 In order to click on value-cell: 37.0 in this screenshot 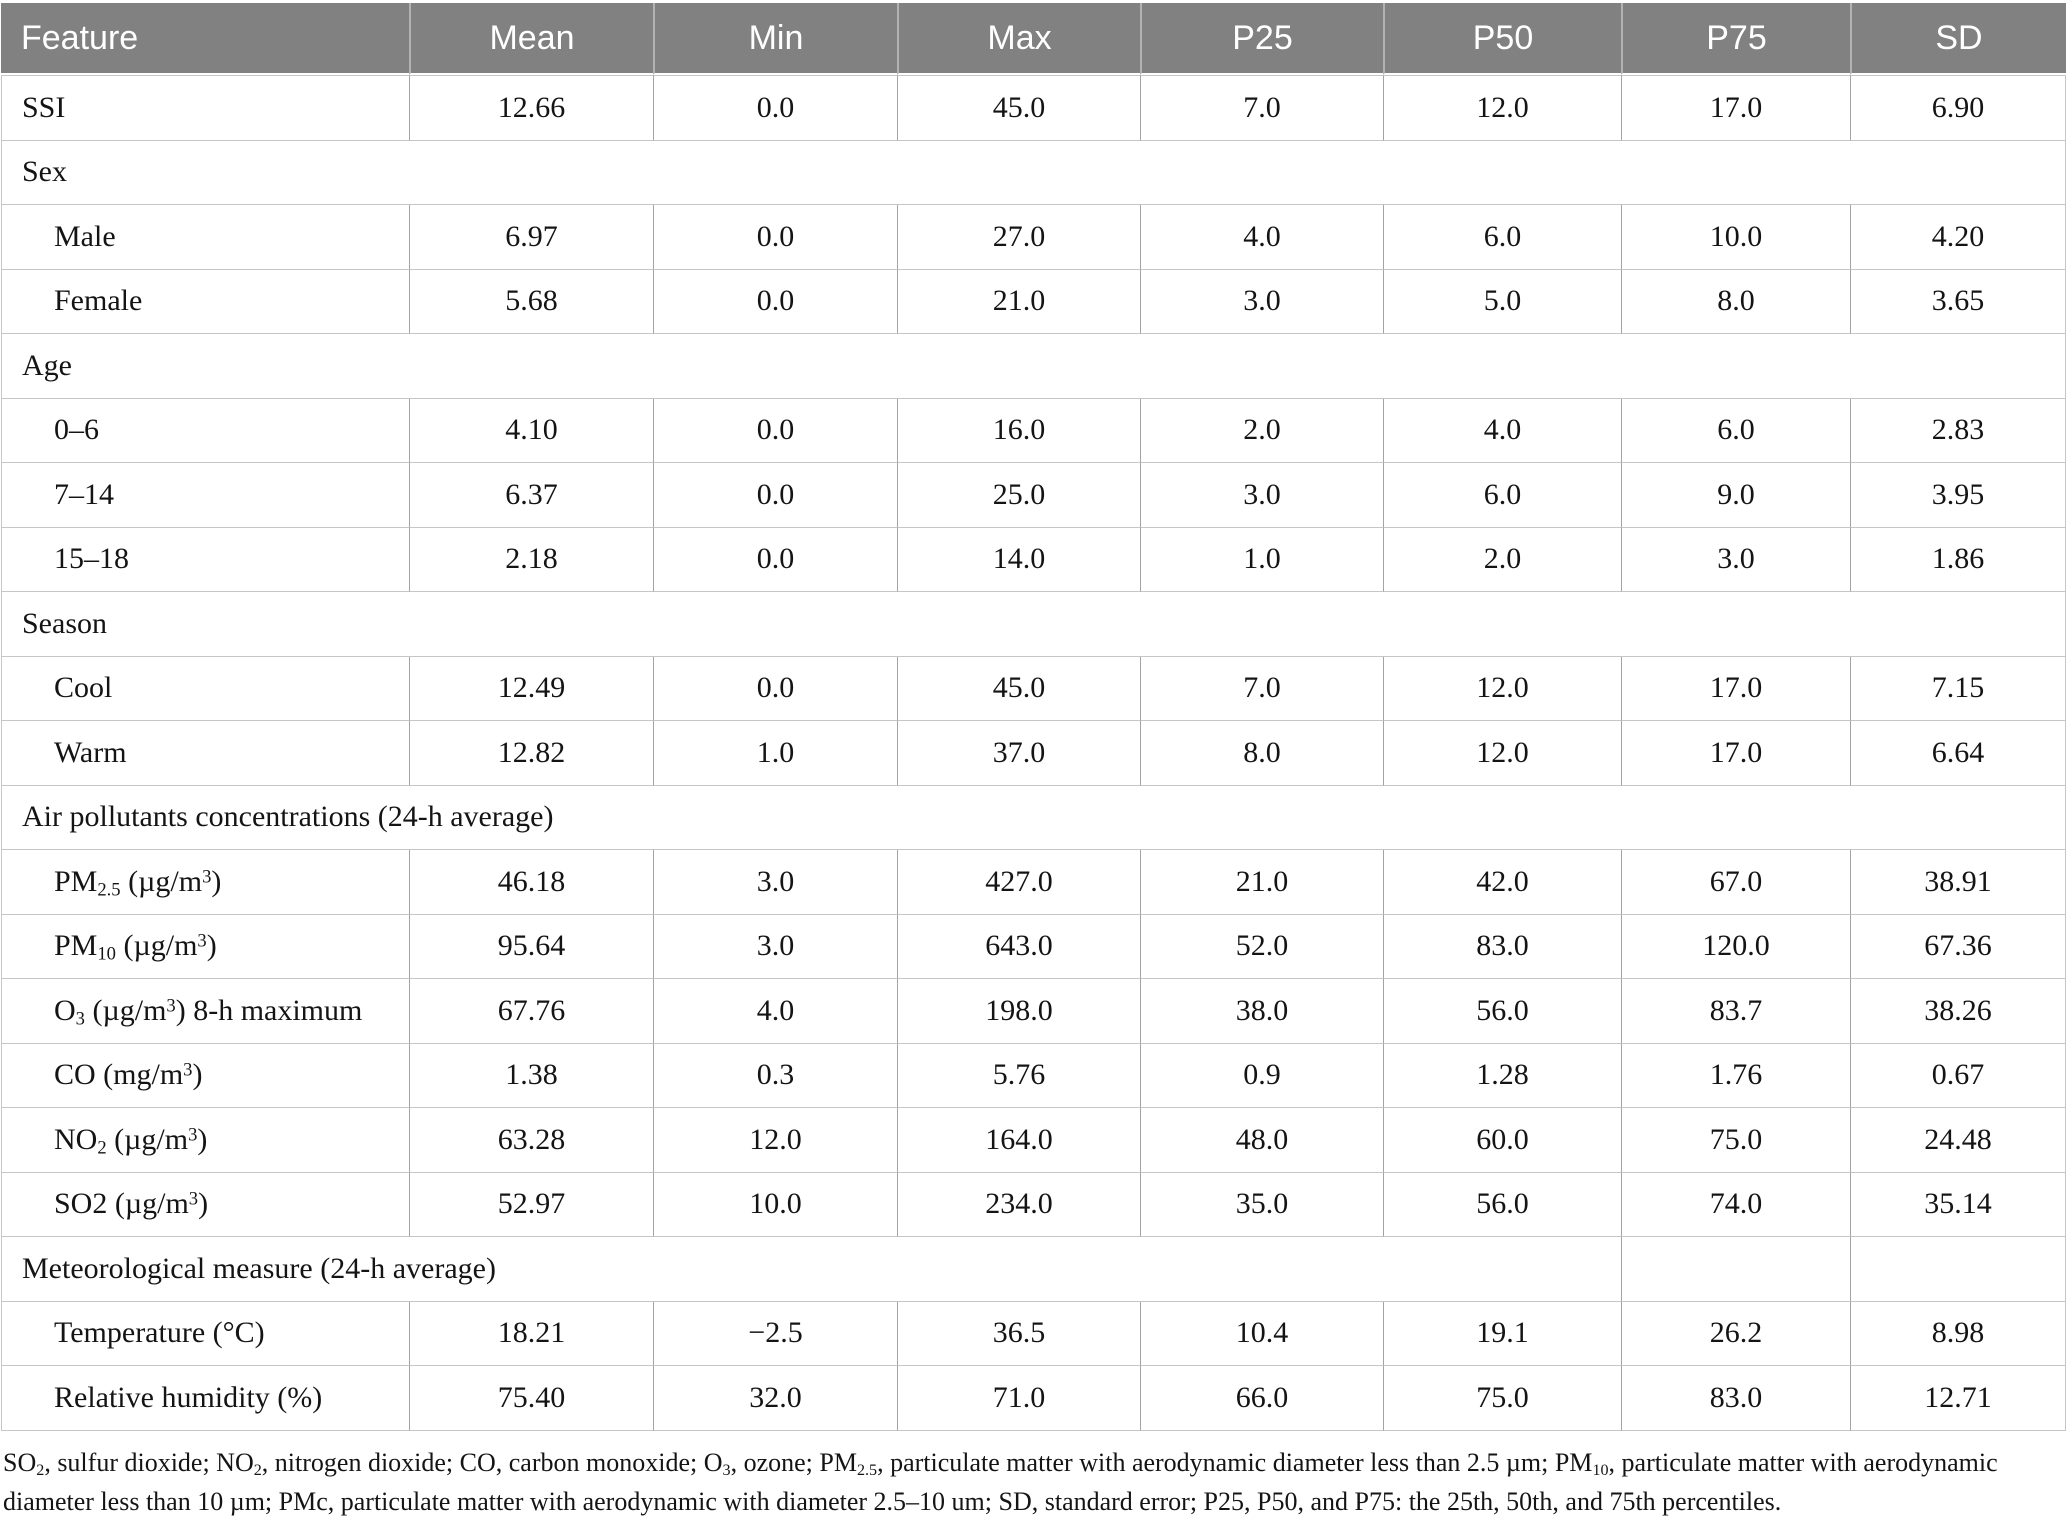, I will do `click(1018, 753)`.